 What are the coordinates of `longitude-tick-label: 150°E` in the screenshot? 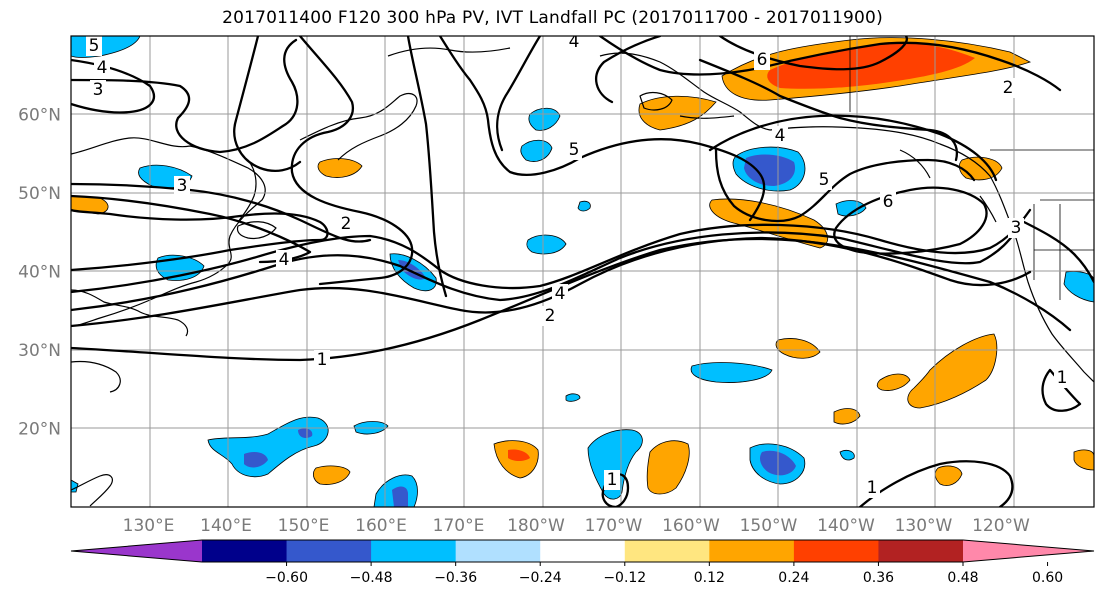 It's located at (304, 526).